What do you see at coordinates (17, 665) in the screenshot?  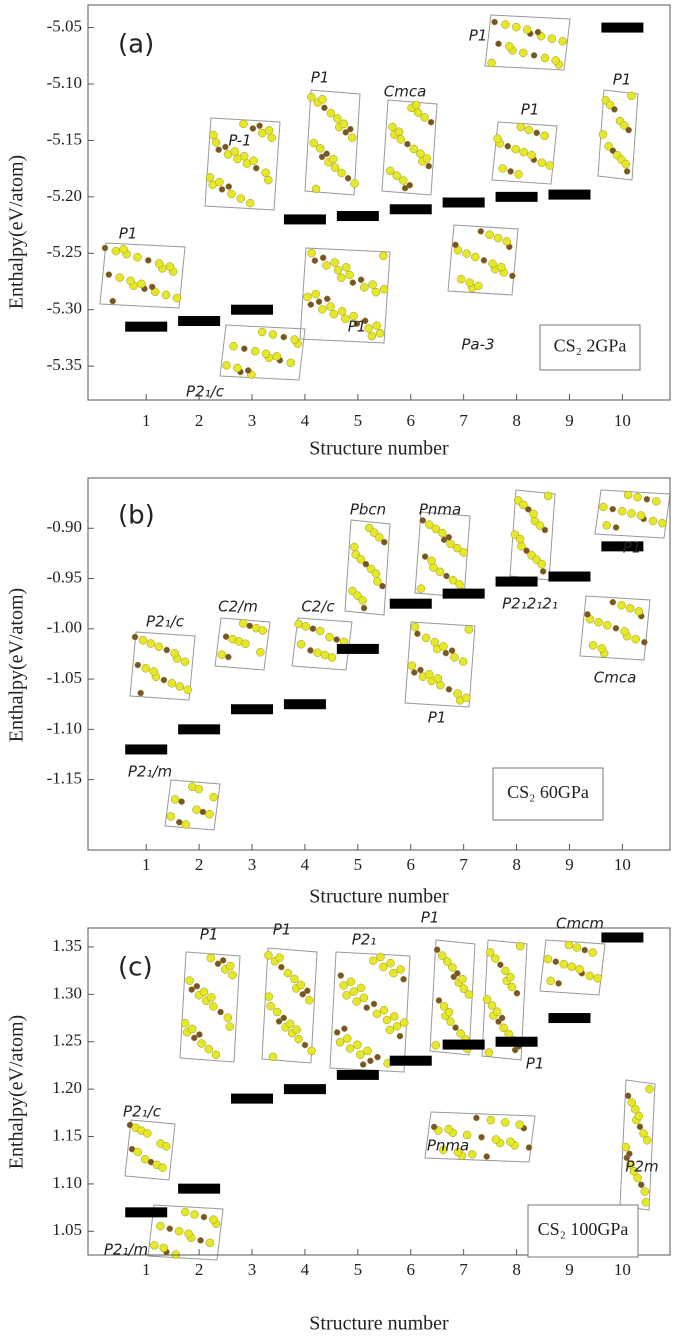 I see `y-axis-title: Enthalpy(eV/atom)` at bounding box center [17, 665].